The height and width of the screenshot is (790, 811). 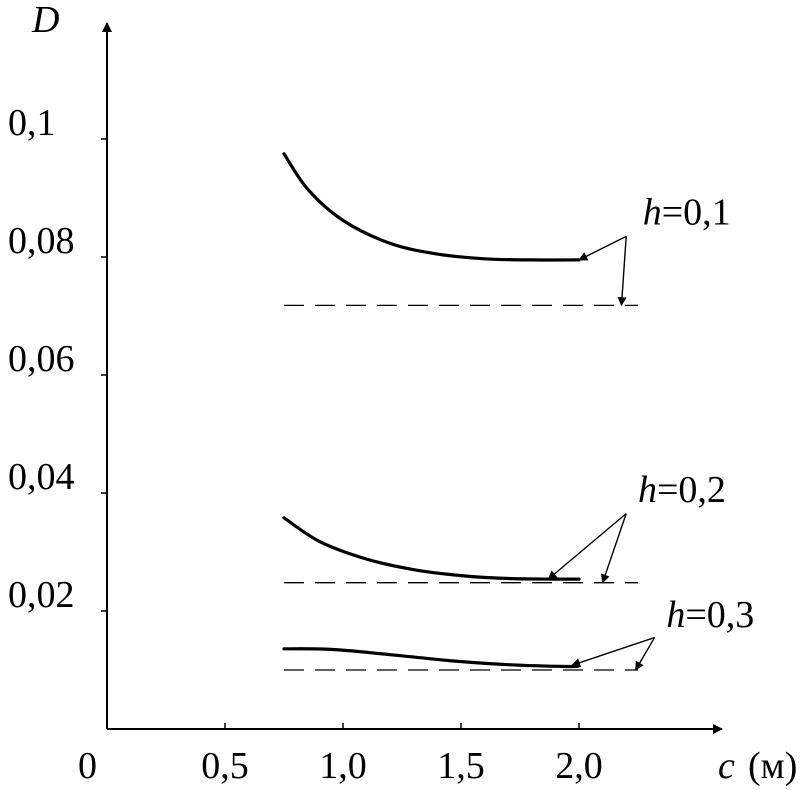 What do you see at coordinates (41, 595) in the screenshot?
I see `y-tick-label-0: 0,02` at bounding box center [41, 595].